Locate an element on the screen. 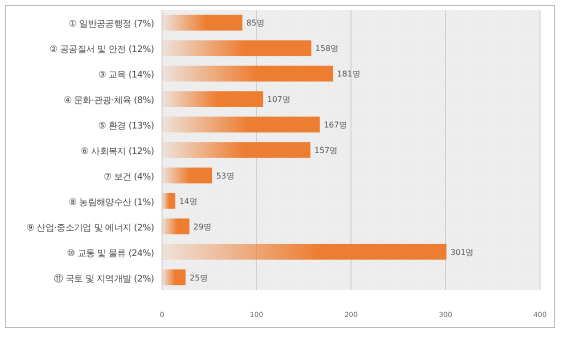  data-label: 53명 is located at coordinates (225, 175).